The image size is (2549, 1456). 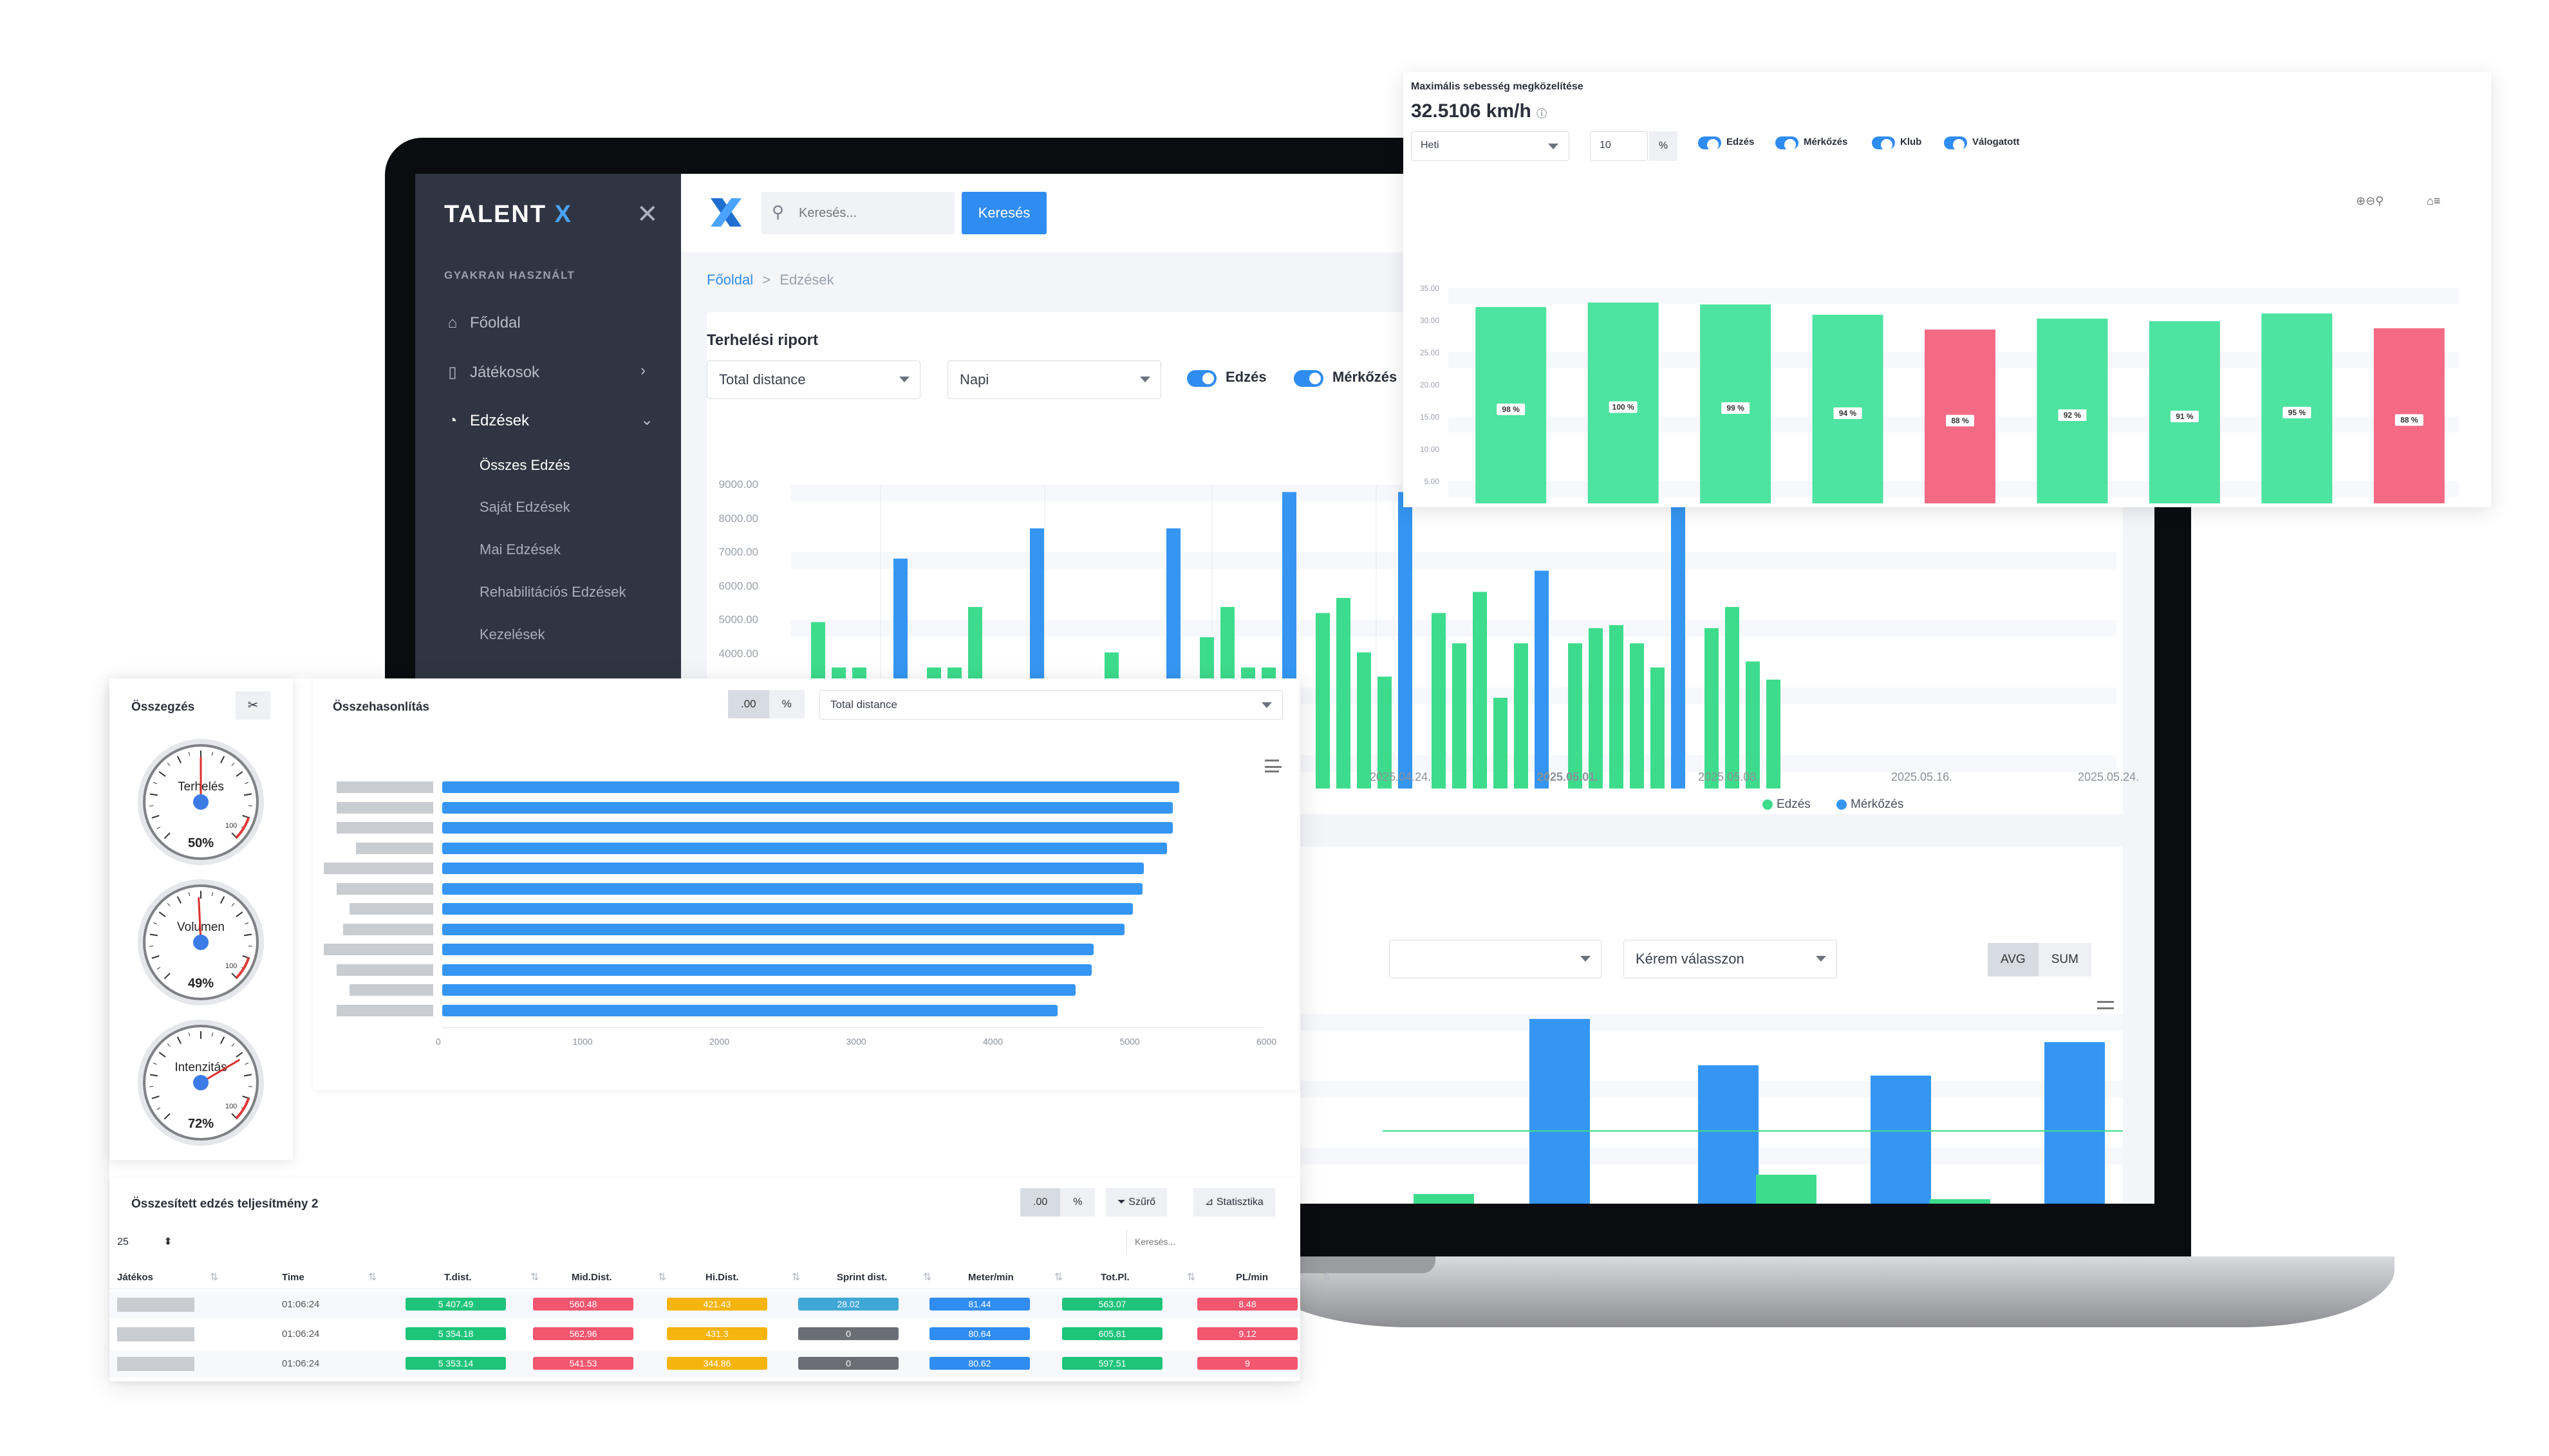 I want to click on table-header-2: T.dist., so click(x=458, y=1277).